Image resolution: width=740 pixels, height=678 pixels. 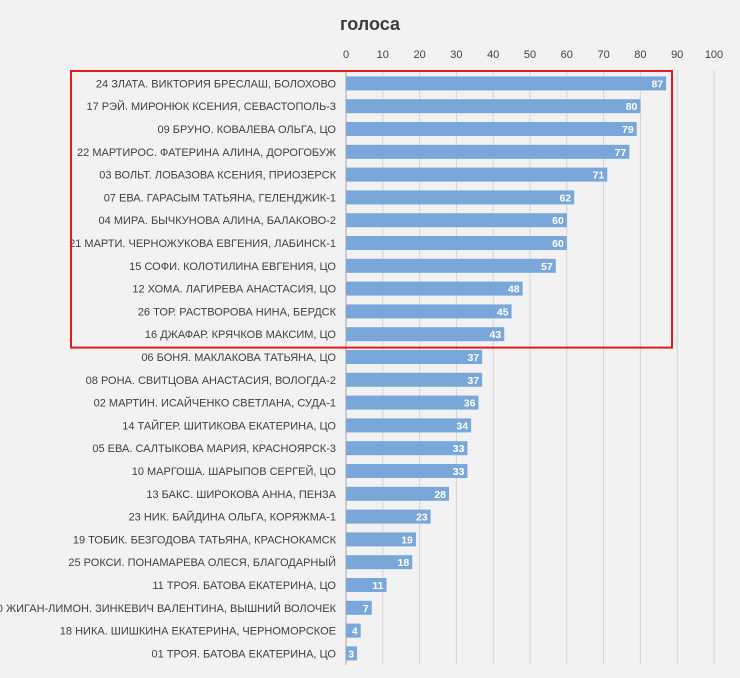 I want to click on category-label: 07 ЕВА. ГАРАСЫМ ТАТЬЯНА, ГЕЛЕНДЖИК-1, so click(x=220, y=198).